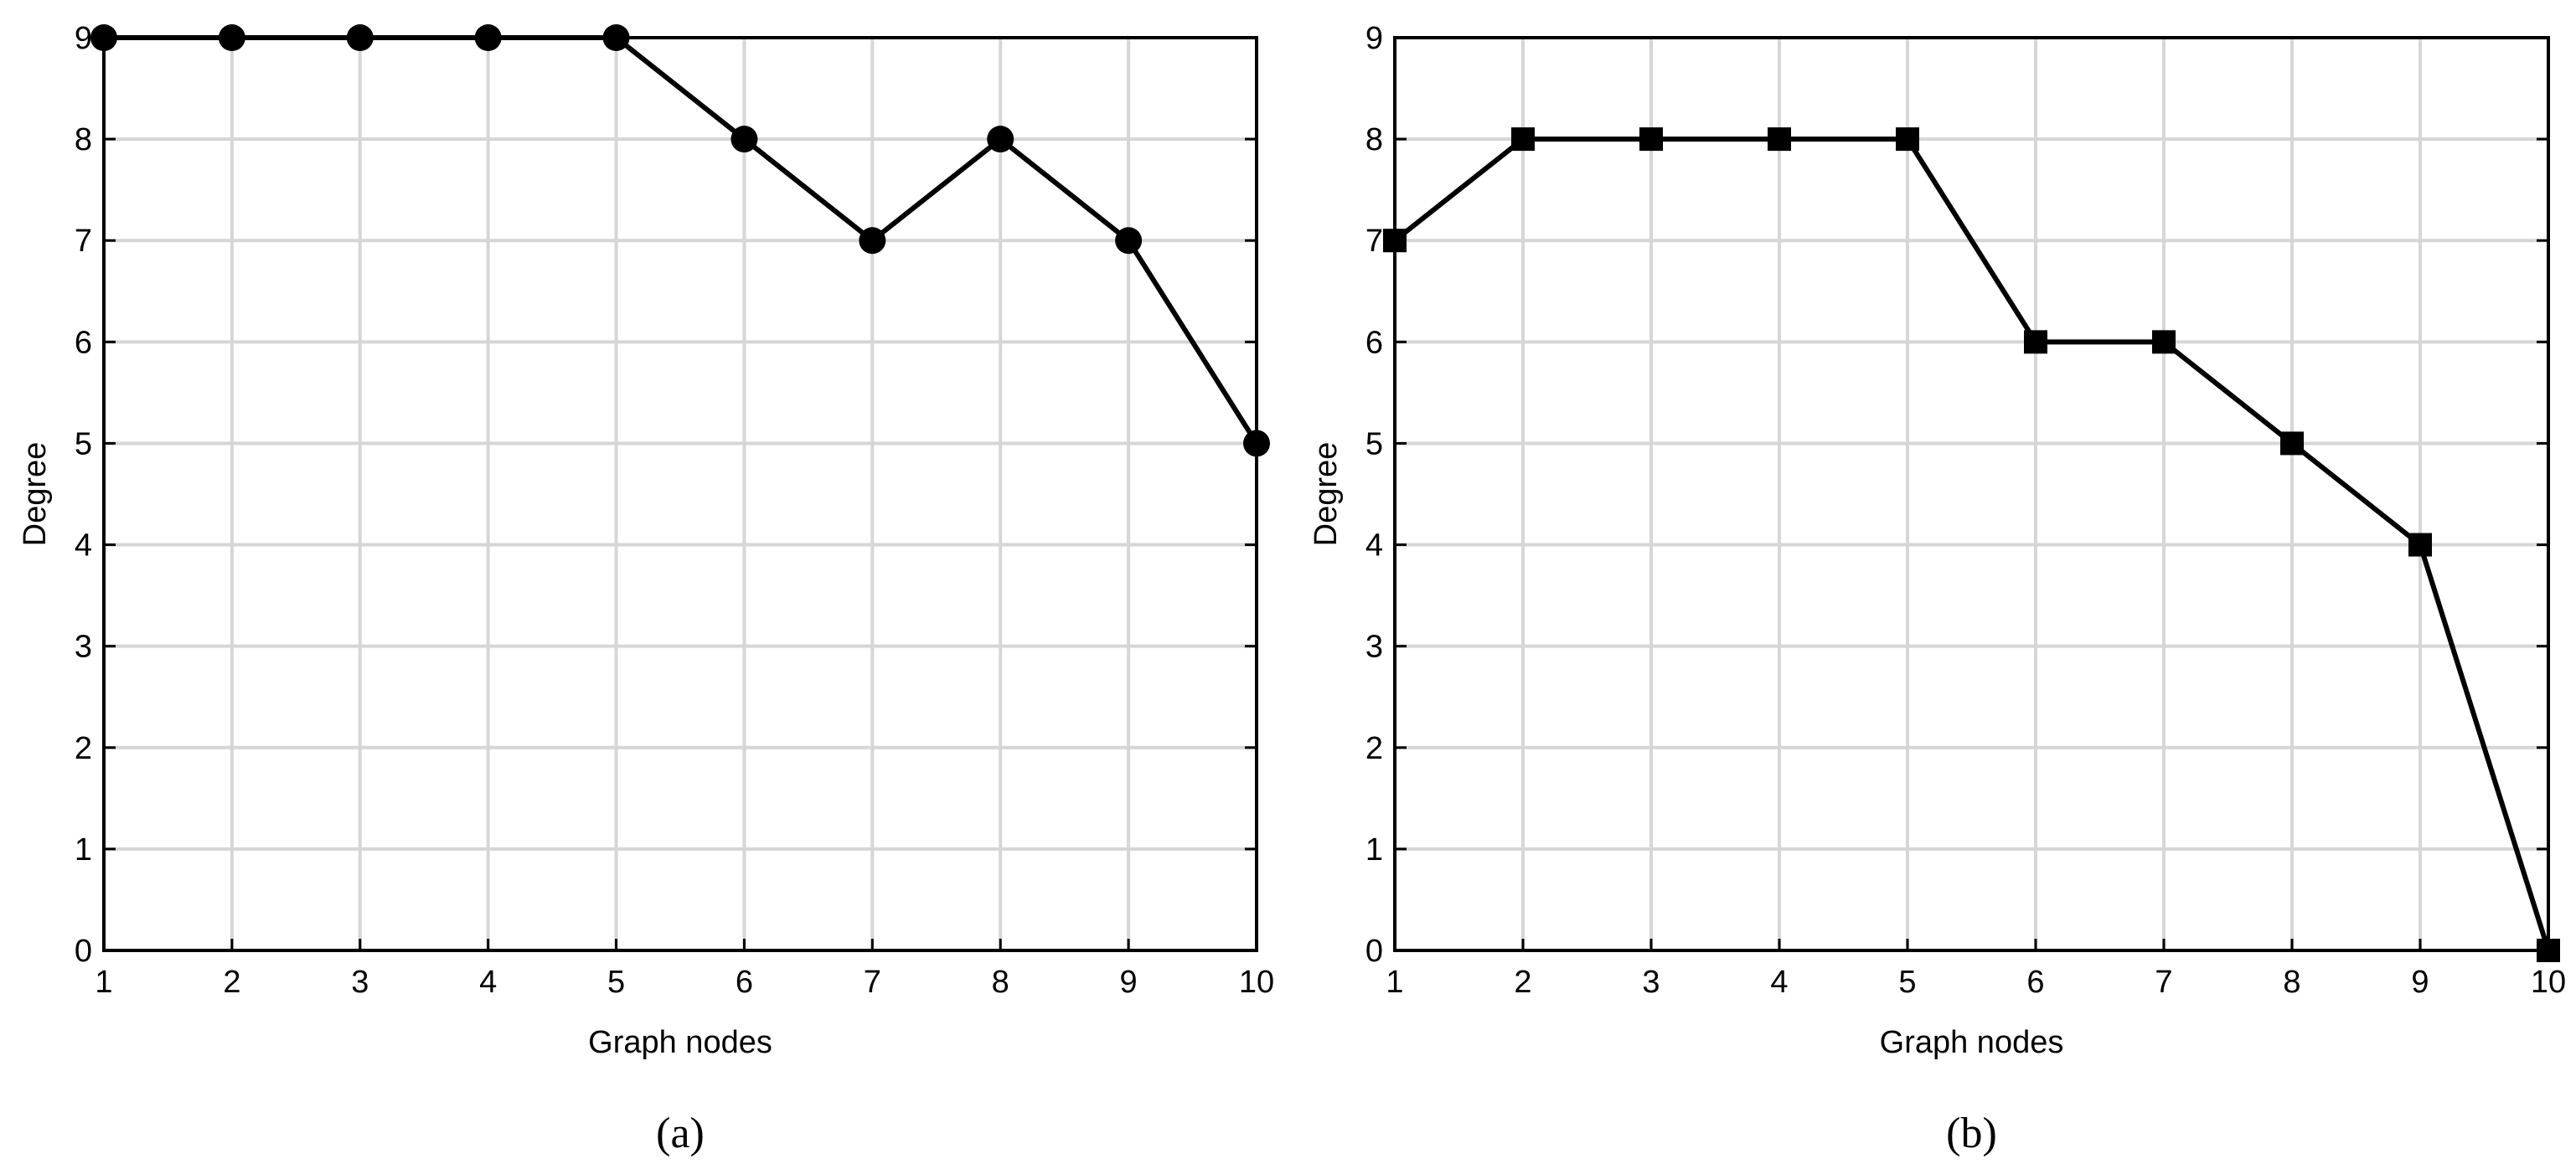  Describe the element at coordinates (1971, 1133) in the screenshot. I see `caption: (b)` at that location.